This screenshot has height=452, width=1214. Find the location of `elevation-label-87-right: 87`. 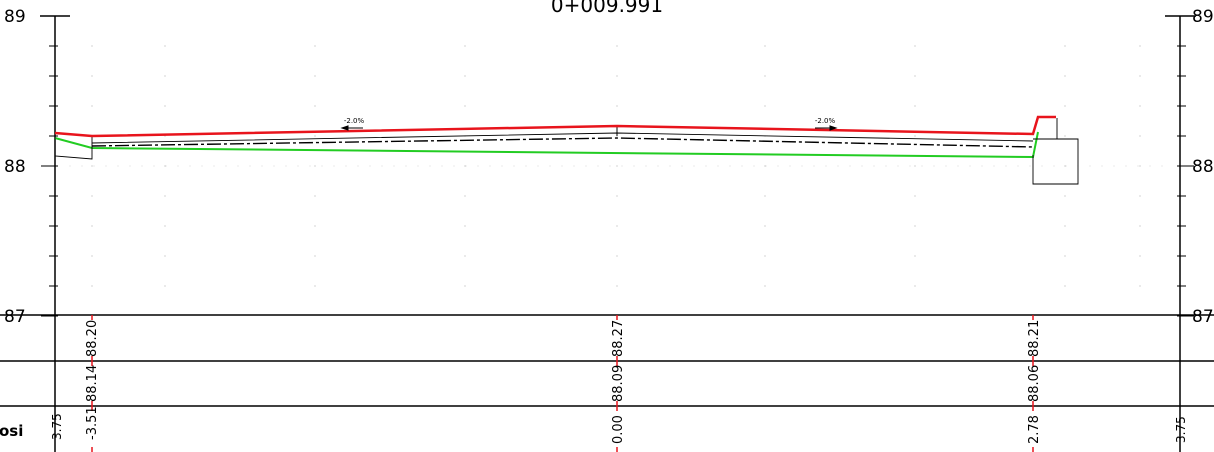

elevation-label-87-right: 87 is located at coordinates (1203, 317).